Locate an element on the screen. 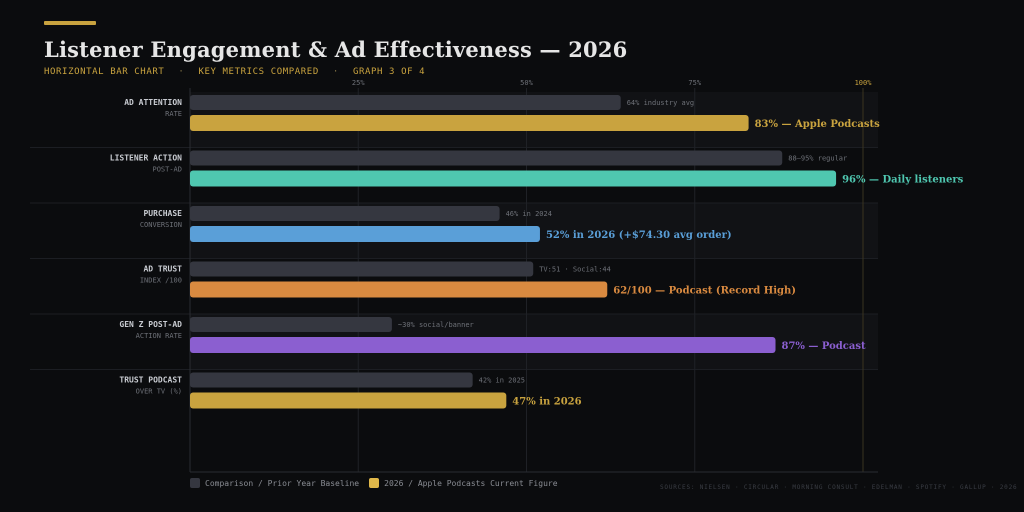  x-tick-label: 50% is located at coordinates (526, 83).